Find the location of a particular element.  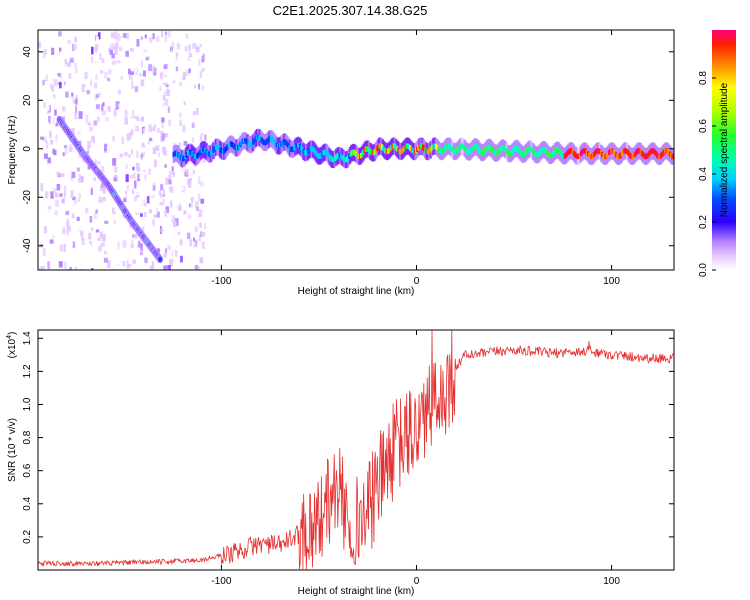

snr-y-tick-label: 1.2 is located at coordinates (27, 371).